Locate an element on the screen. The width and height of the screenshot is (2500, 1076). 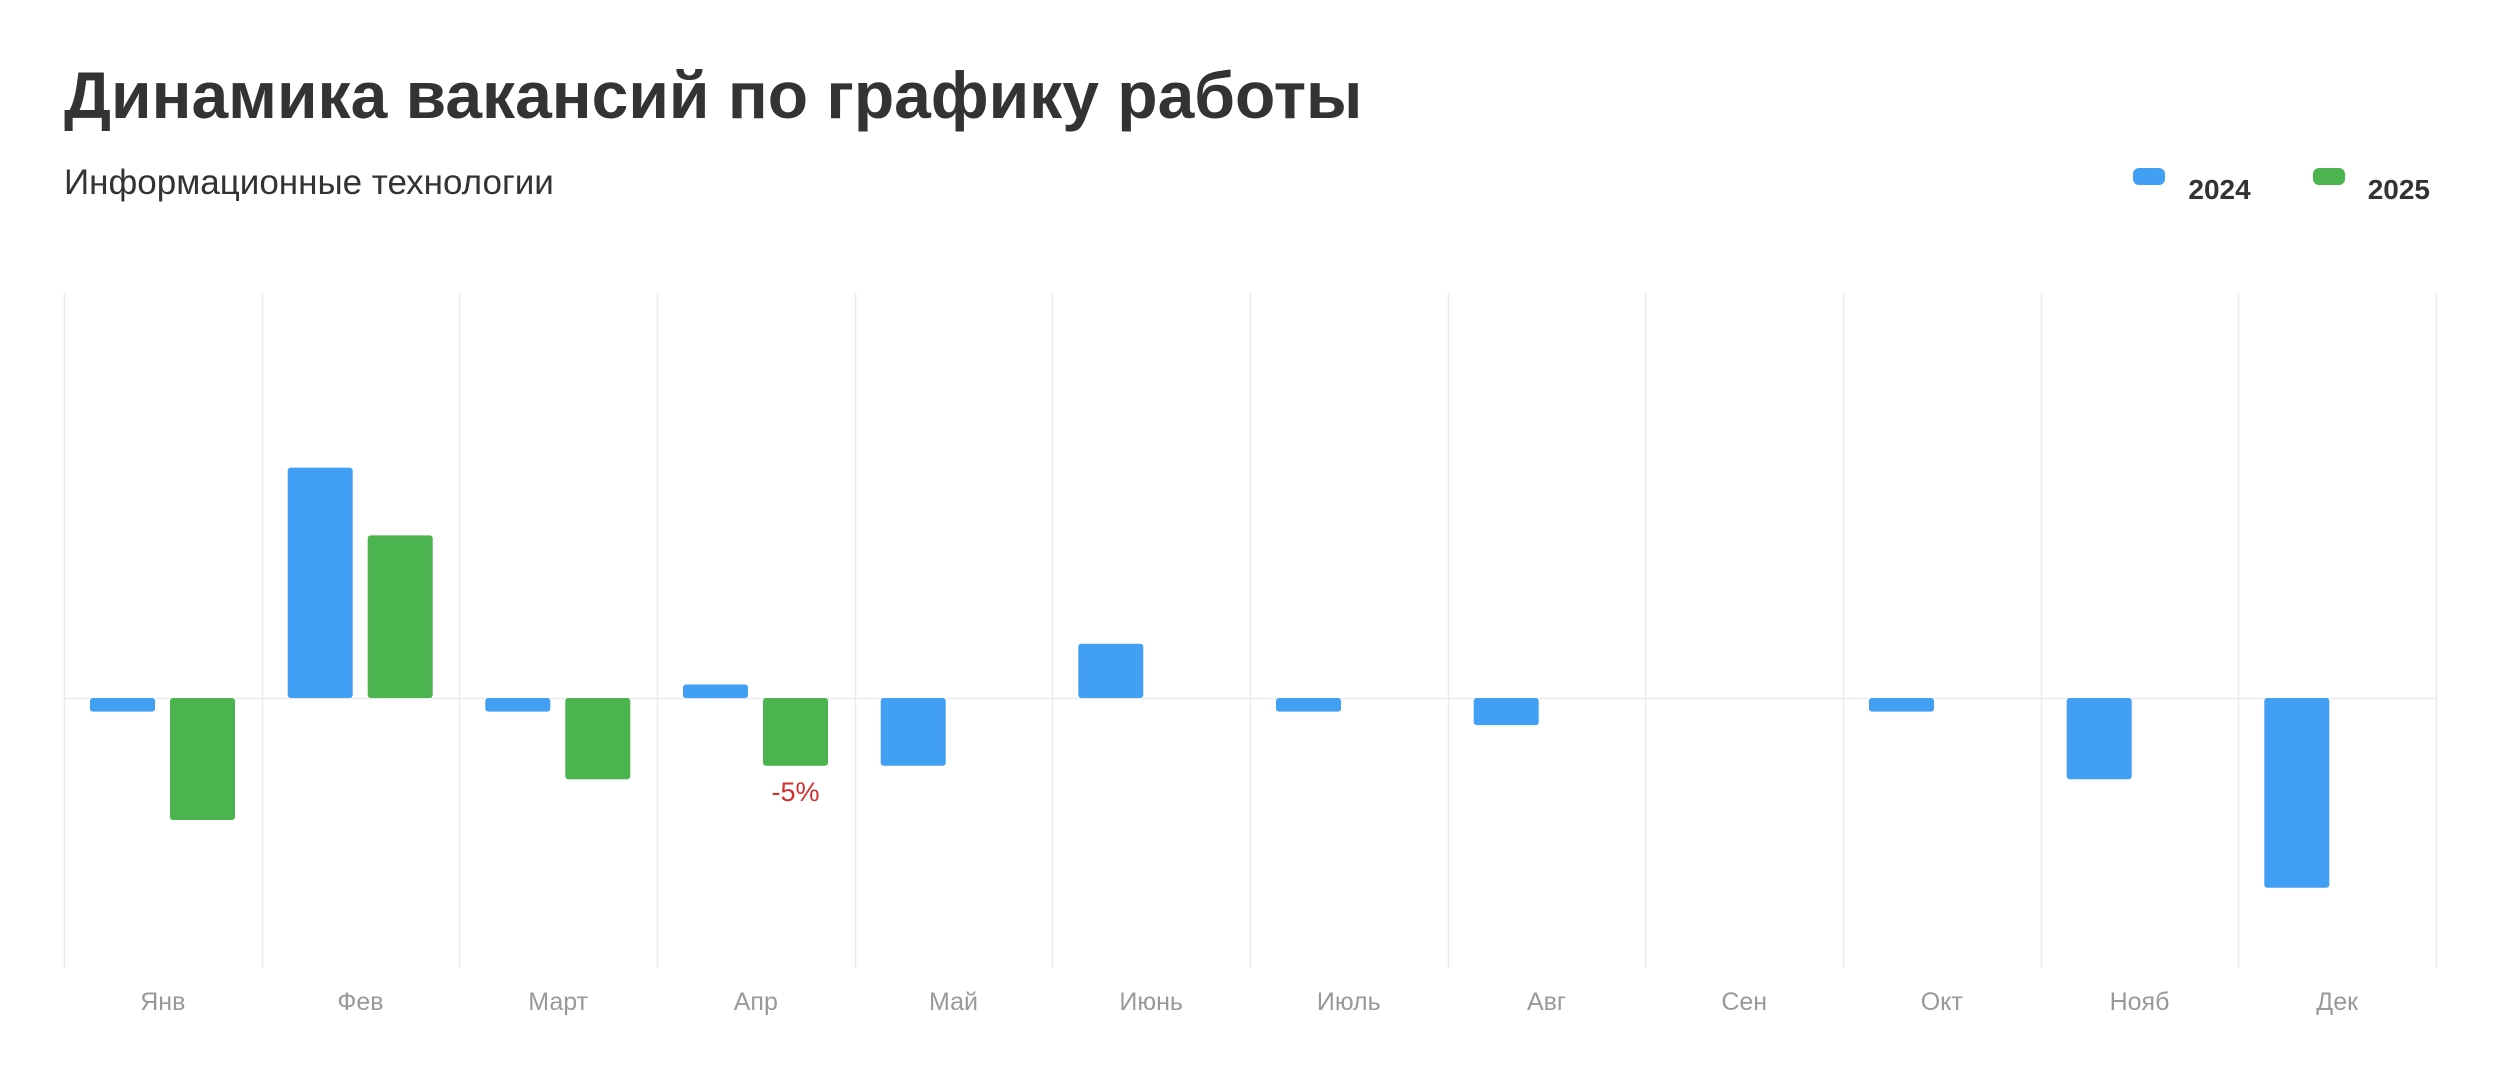
x-tick-label-Нояб: Нояб is located at coordinates (2140, 1002).